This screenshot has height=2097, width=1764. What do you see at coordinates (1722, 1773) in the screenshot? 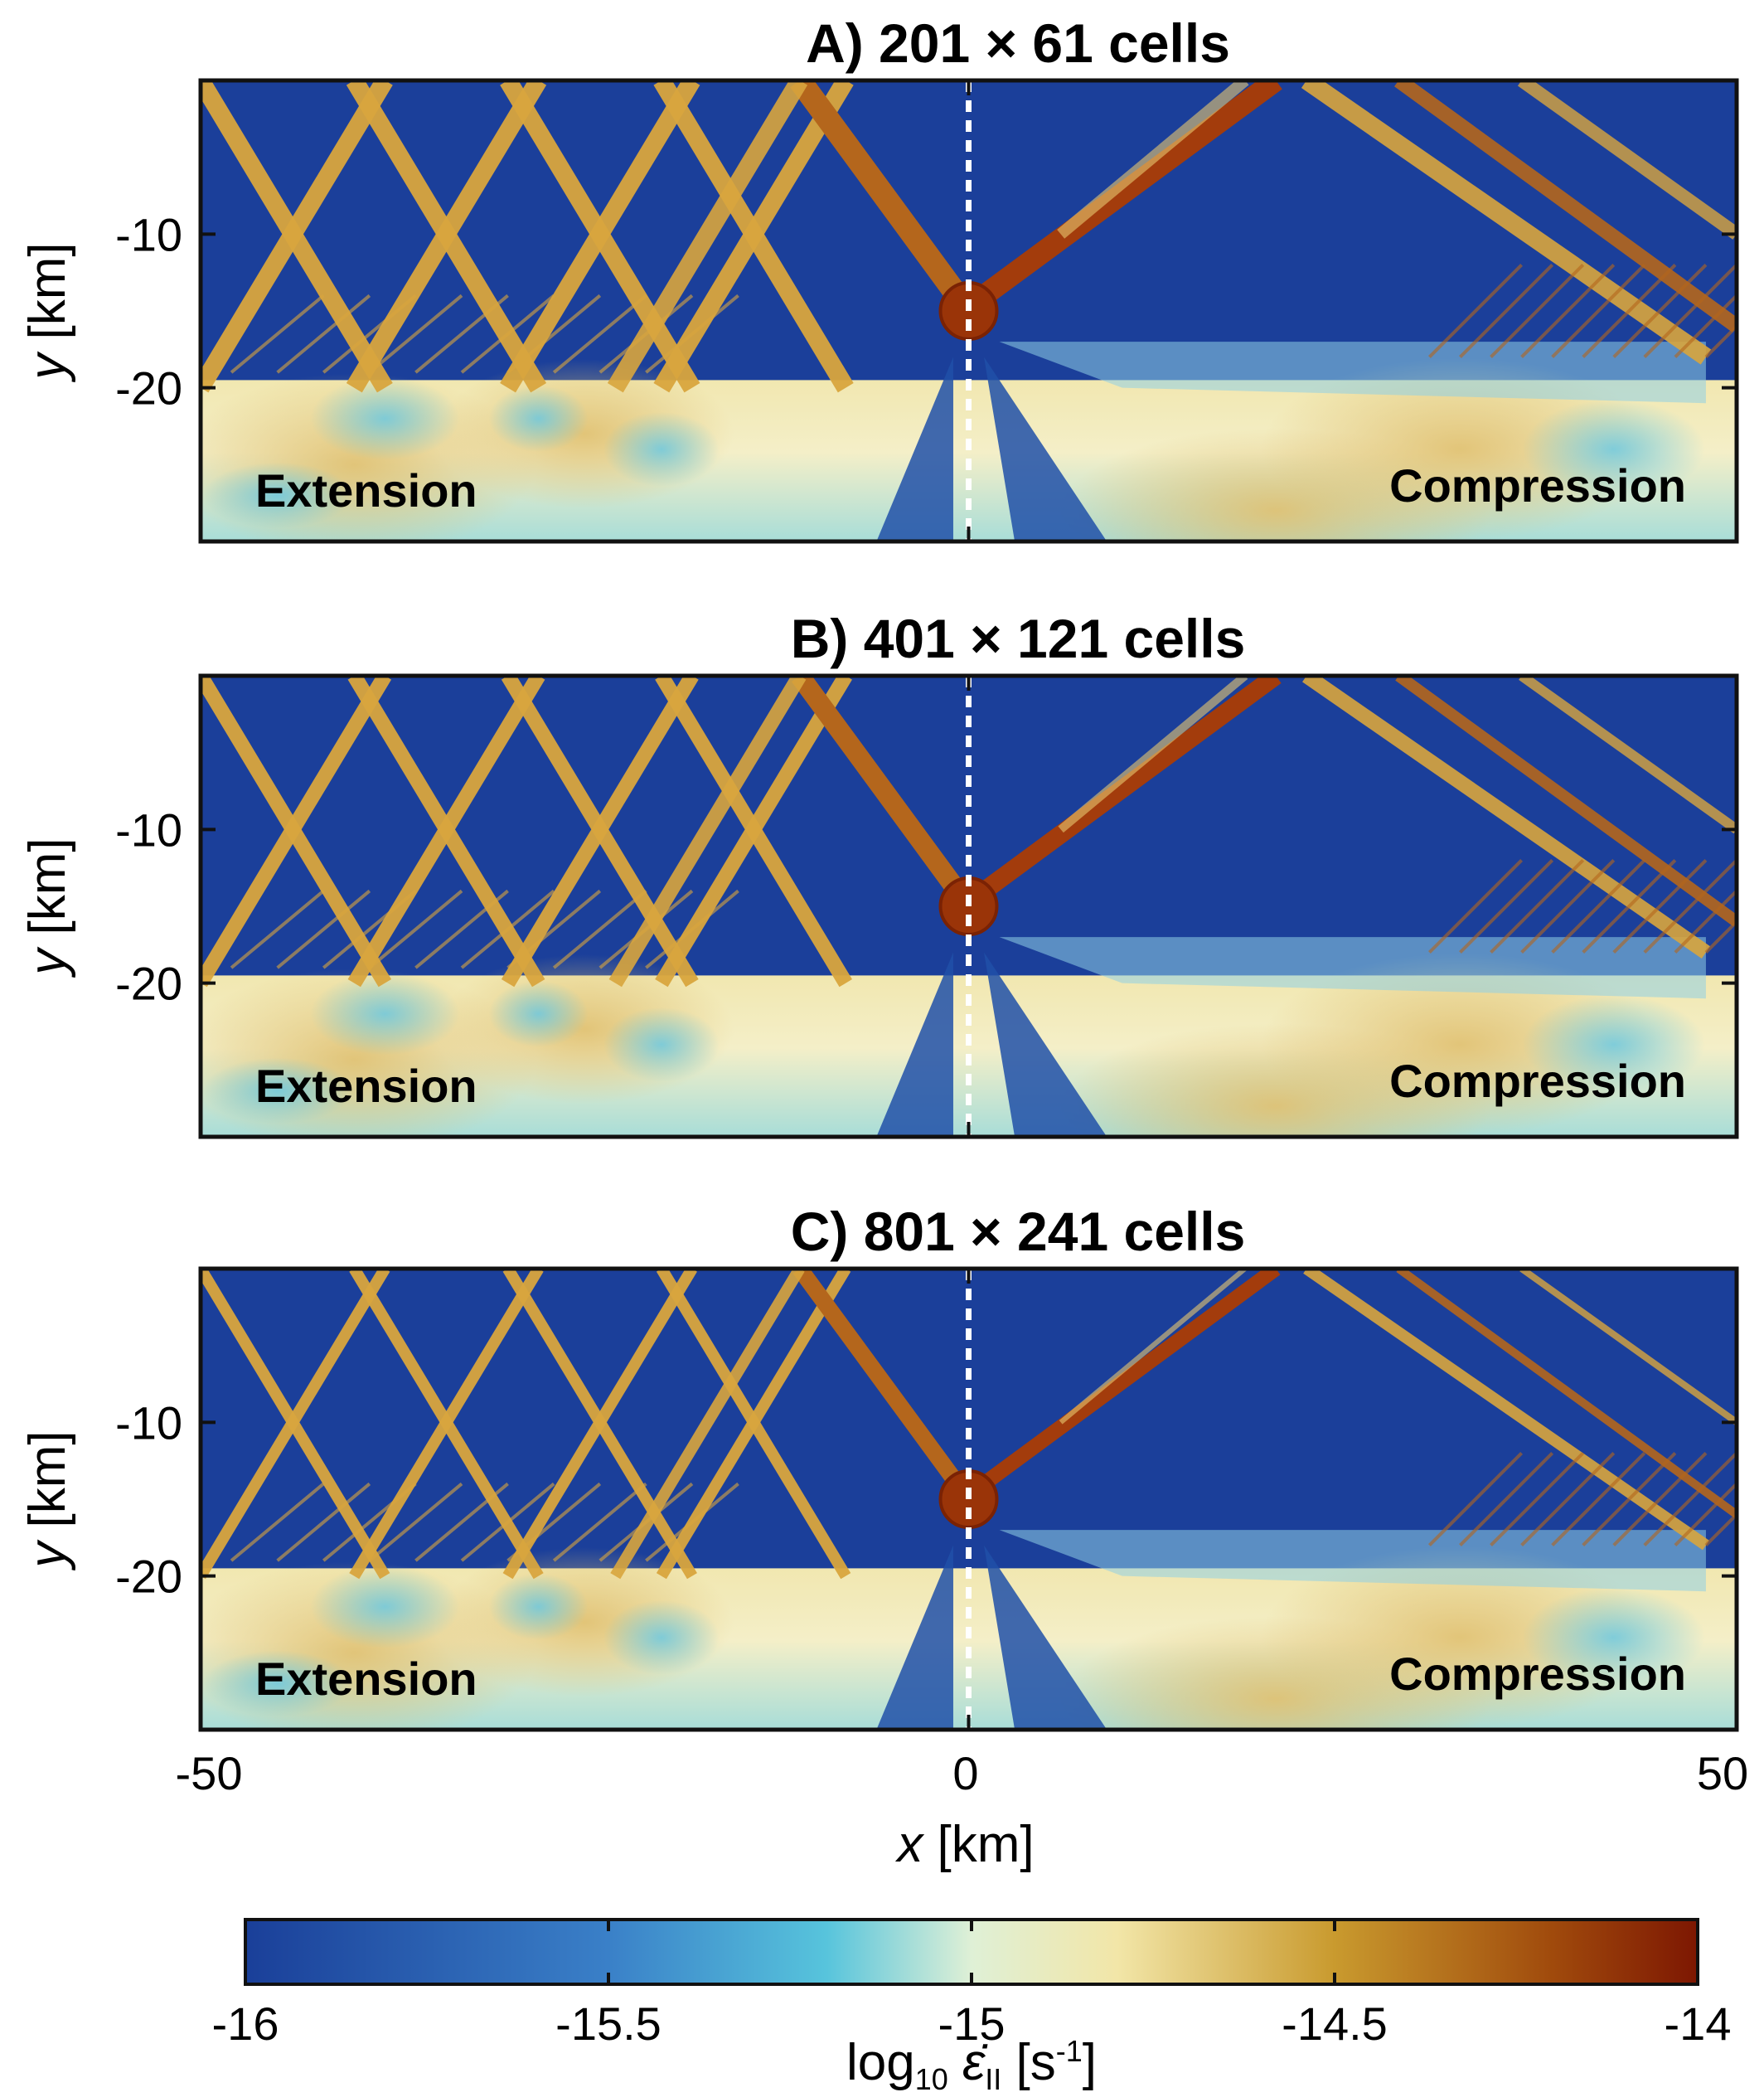
I see `x-tick-label: 50` at bounding box center [1722, 1773].